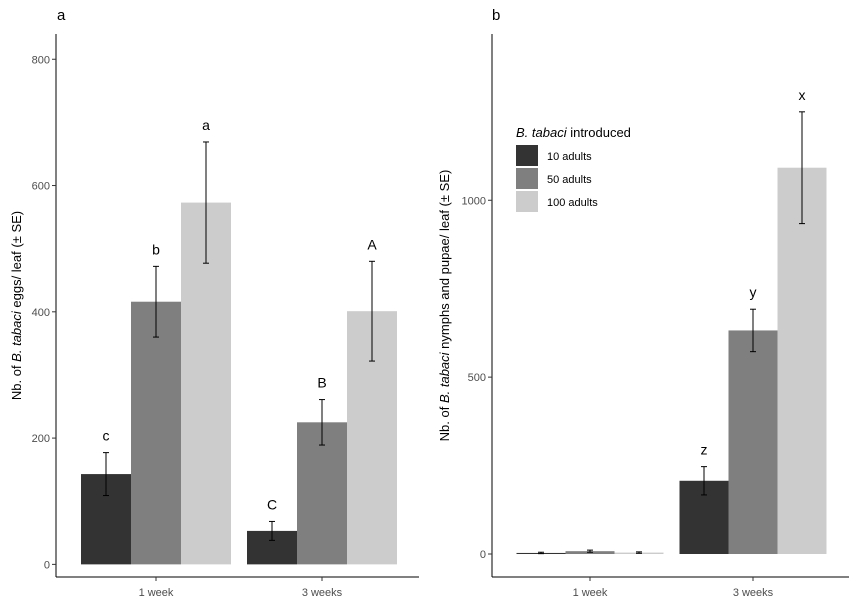 This screenshot has width=858, height=607. I want to click on panel-label: b, so click(496, 15).